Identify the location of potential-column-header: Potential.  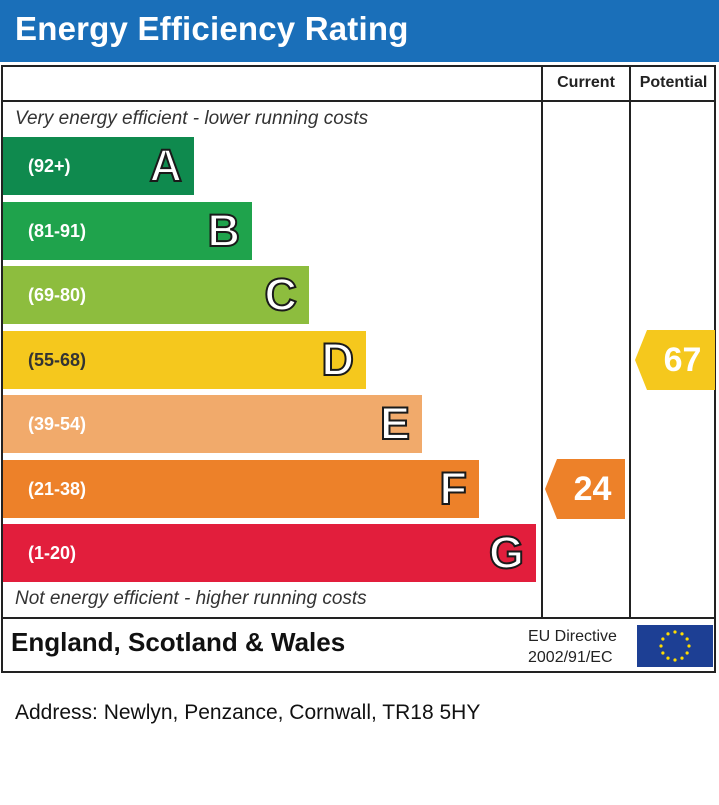
(673, 82).